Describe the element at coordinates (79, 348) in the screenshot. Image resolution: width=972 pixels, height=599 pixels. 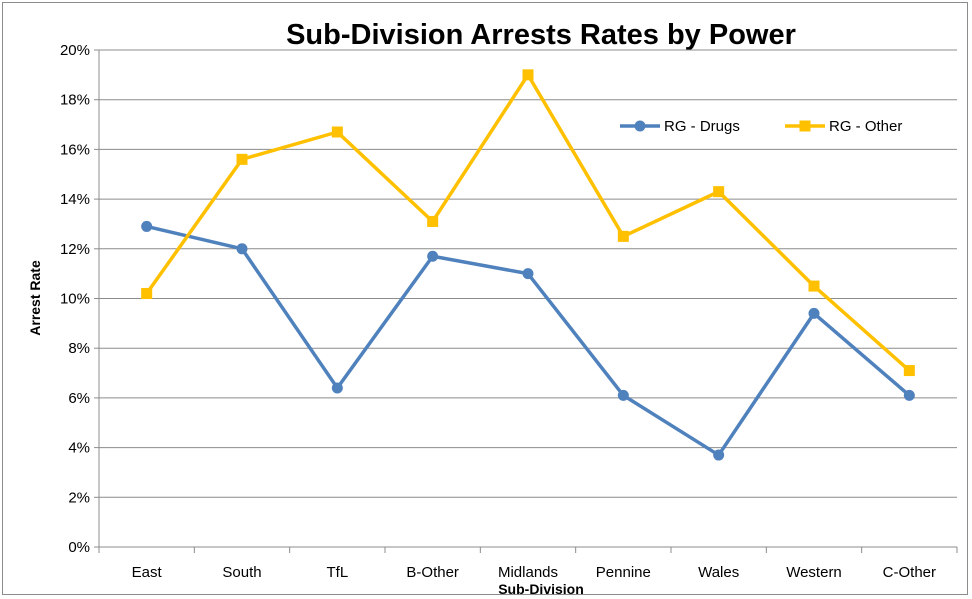
I see `y-tick-label: 8%` at that location.